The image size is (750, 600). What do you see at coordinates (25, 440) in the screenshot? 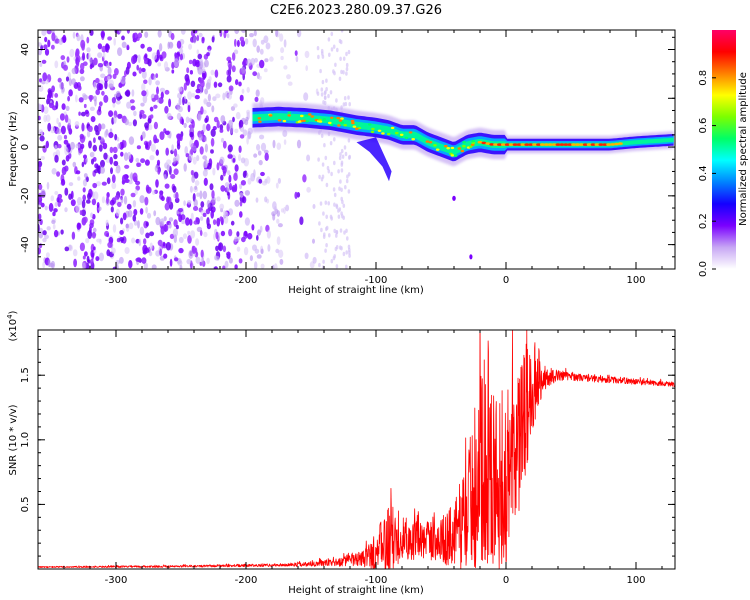
I see `y-tick-label: 1.0` at bounding box center [25, 440].